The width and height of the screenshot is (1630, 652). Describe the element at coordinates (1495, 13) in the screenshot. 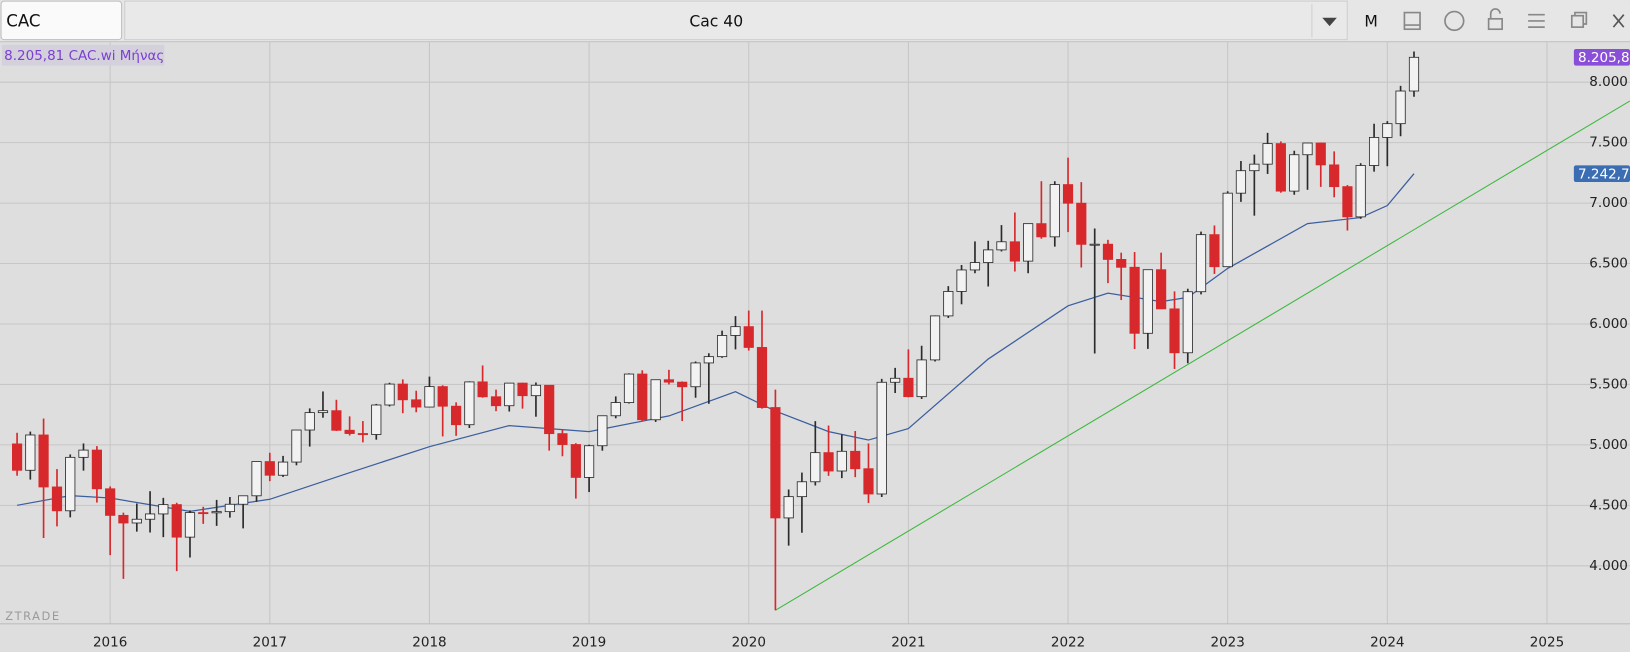

I see `lock-shackle` at that location.